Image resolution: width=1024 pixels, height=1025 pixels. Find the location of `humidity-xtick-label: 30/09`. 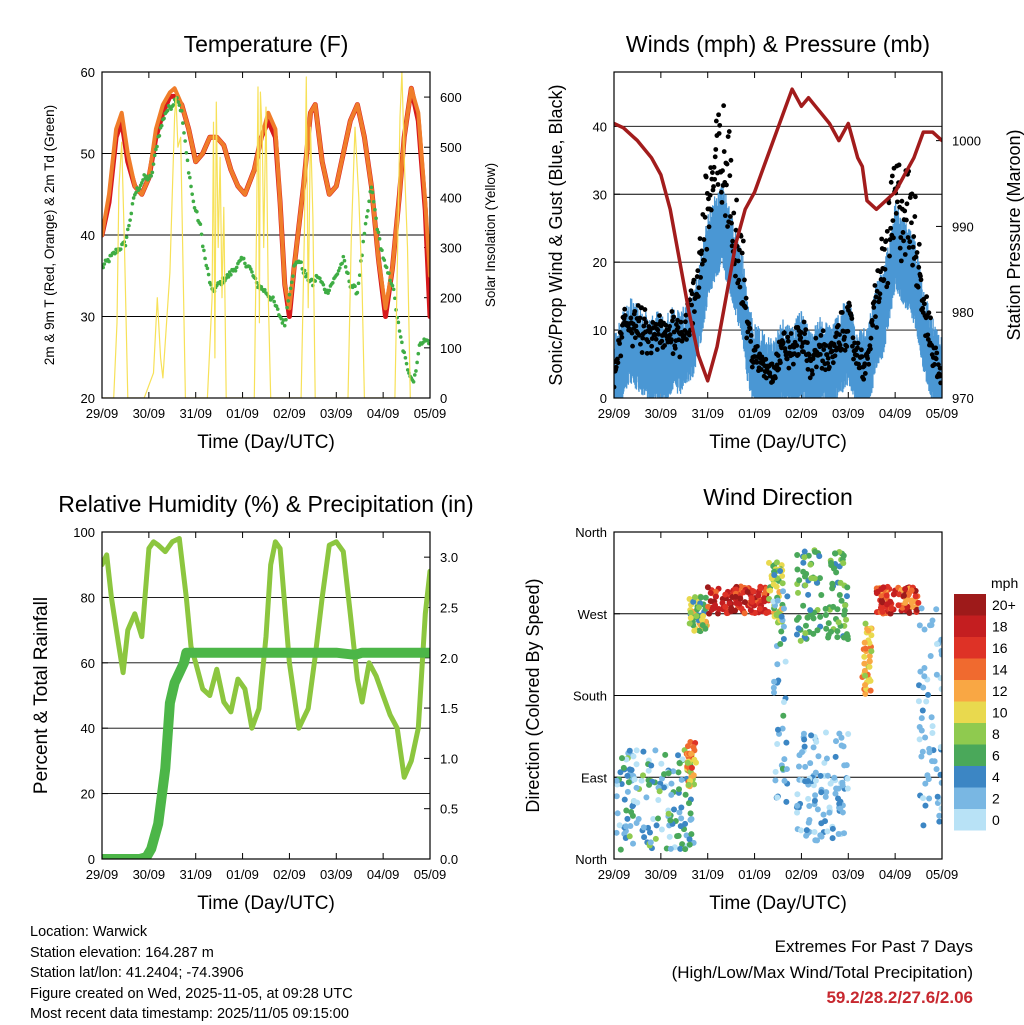

humidity-xtick-label: 30/09 is located at coordinates (149, 874).